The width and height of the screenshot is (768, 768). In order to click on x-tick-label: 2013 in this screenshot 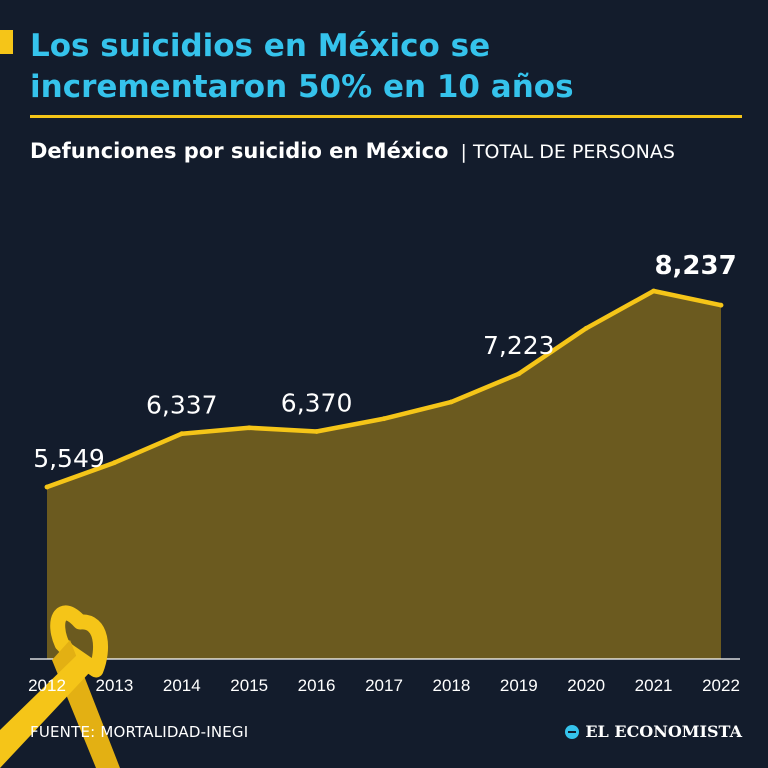, I will do `click(114, 685)`.